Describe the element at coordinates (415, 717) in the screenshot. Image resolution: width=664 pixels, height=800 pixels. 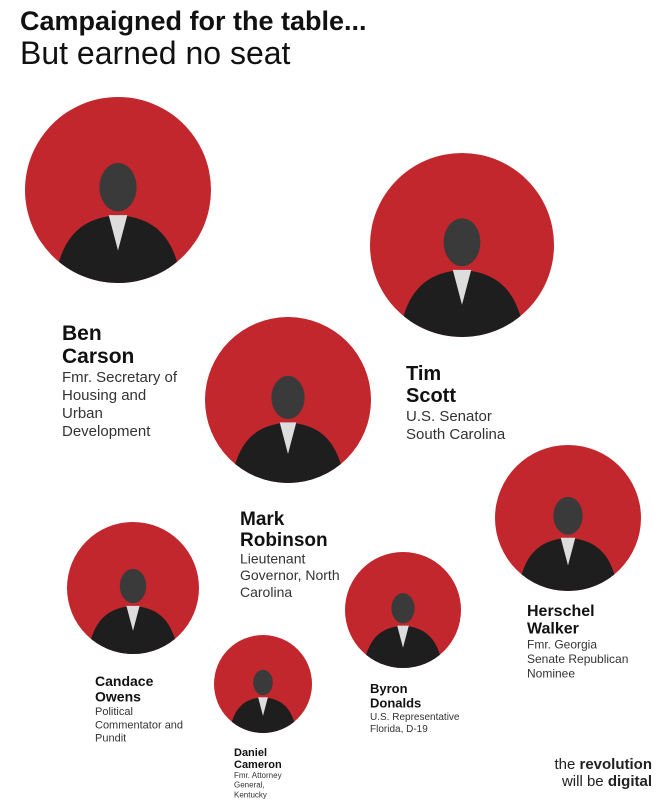
I see `person-role: U.S. Representative` at that location.